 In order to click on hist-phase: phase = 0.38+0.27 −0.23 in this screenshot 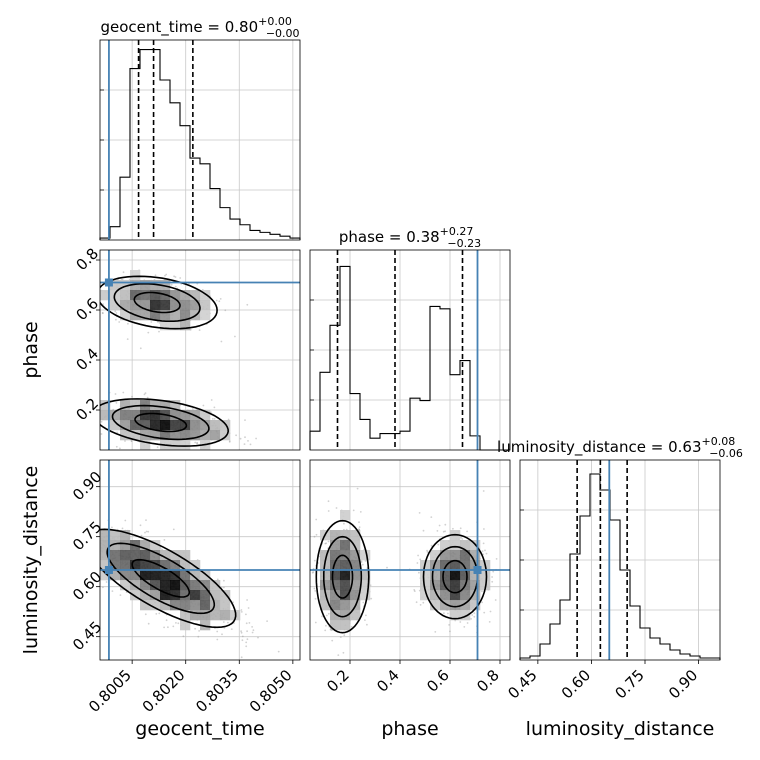, I will do `click(409, 338)`.